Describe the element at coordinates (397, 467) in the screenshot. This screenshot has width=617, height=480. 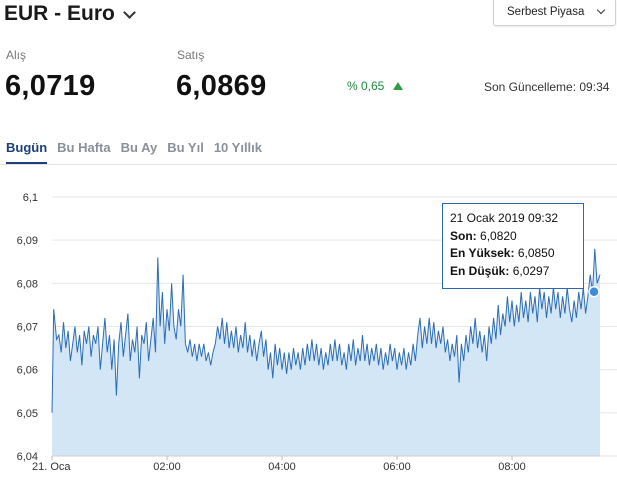
I see `x-tick-label: 06:00` at that location.